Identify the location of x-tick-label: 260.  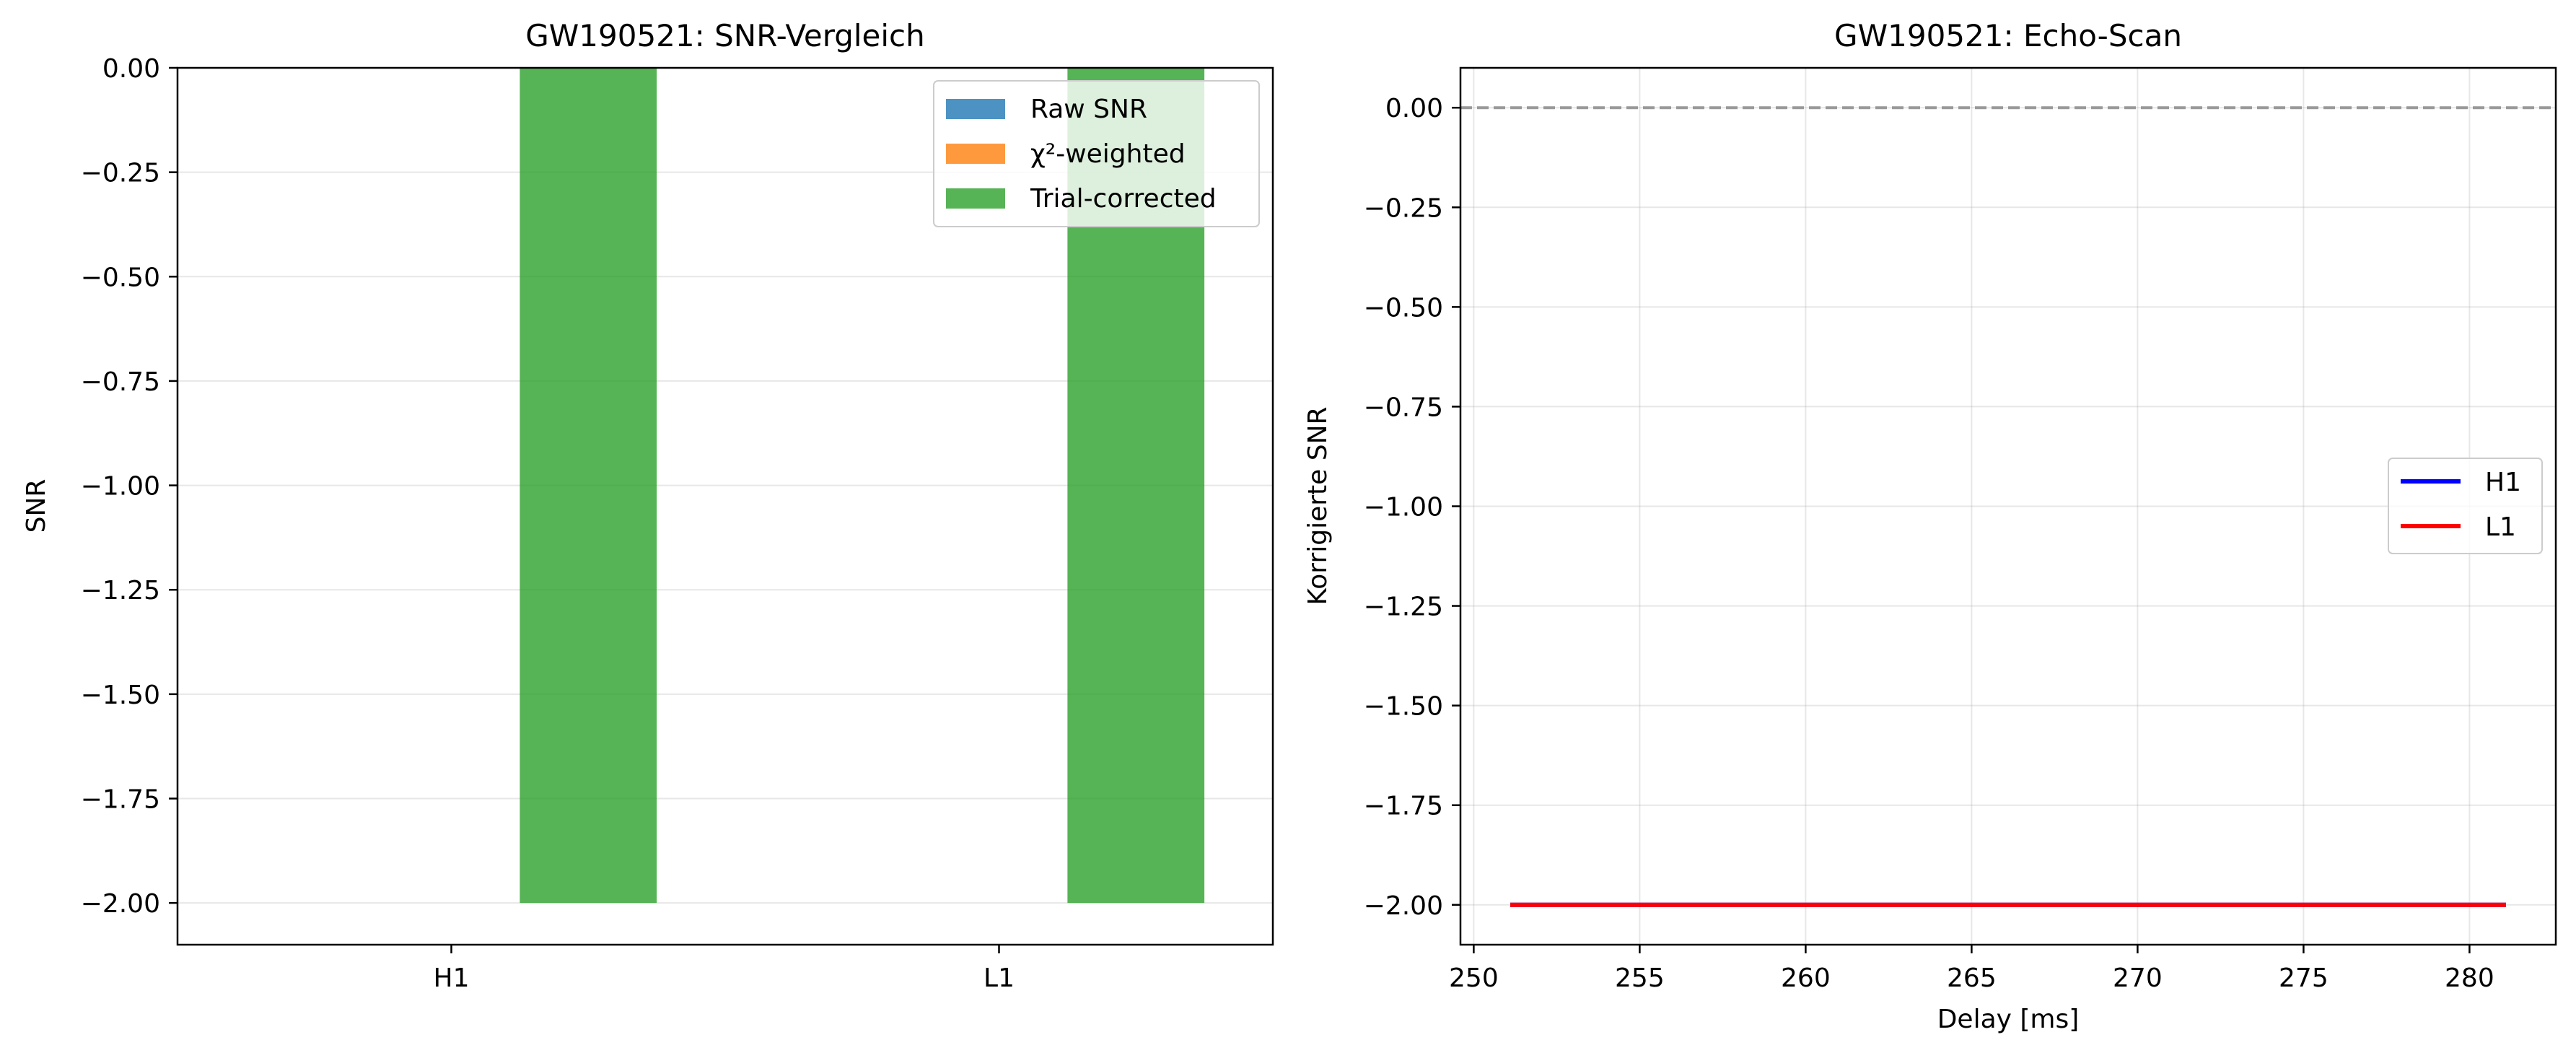
(1806, 978).